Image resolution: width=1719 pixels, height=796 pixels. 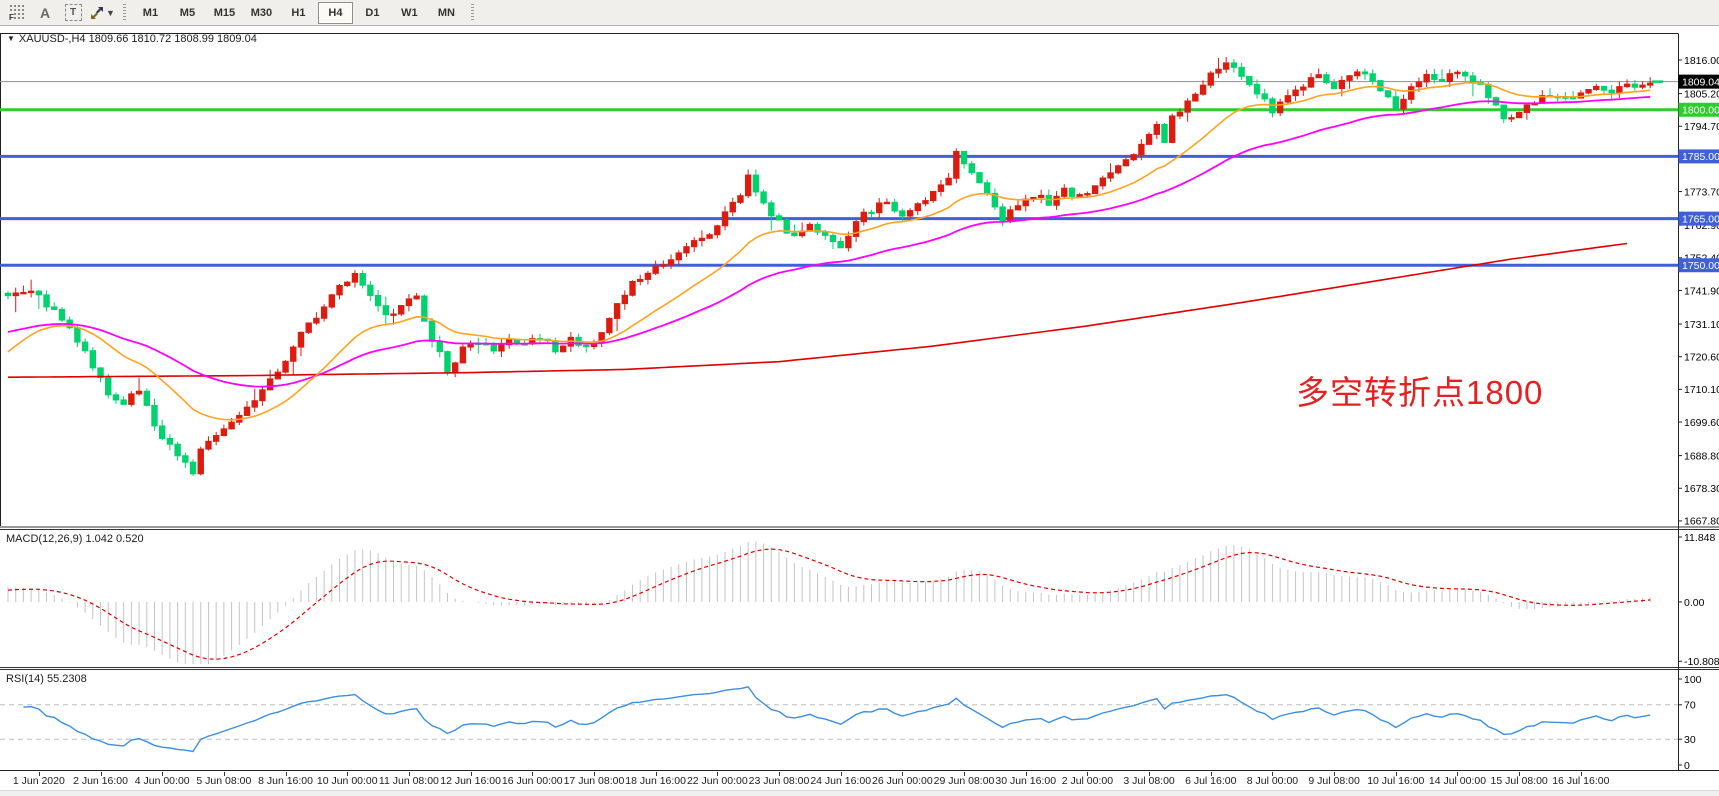 What do you see at coordinates (17, 13) in the screenshot?
I see `fibonacci-tool-button: F` at bounding box center [17, 13].